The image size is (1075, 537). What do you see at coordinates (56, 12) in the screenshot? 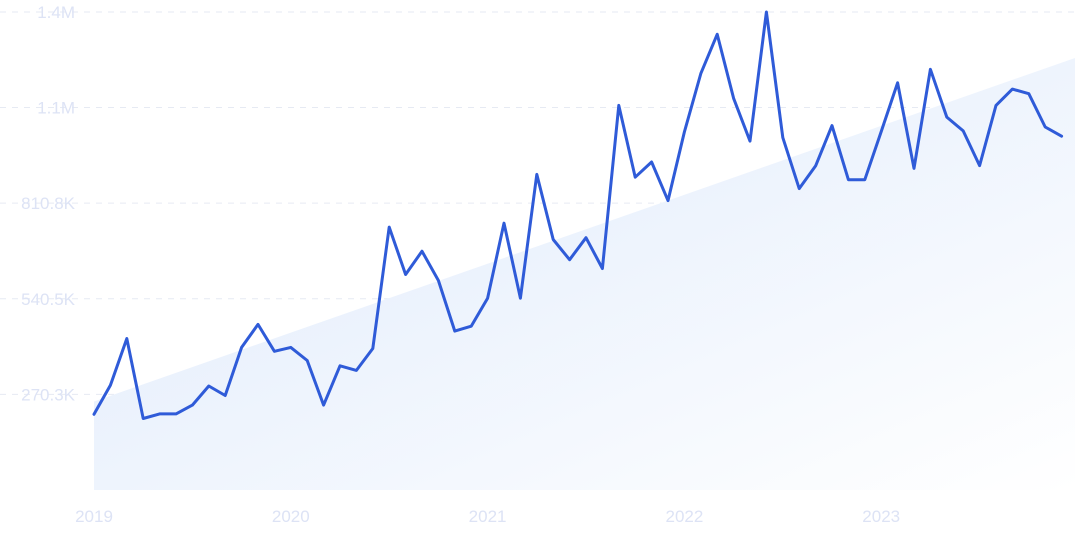
I see `y-tick-label: 1.4M` at bounding box center [56, 12].